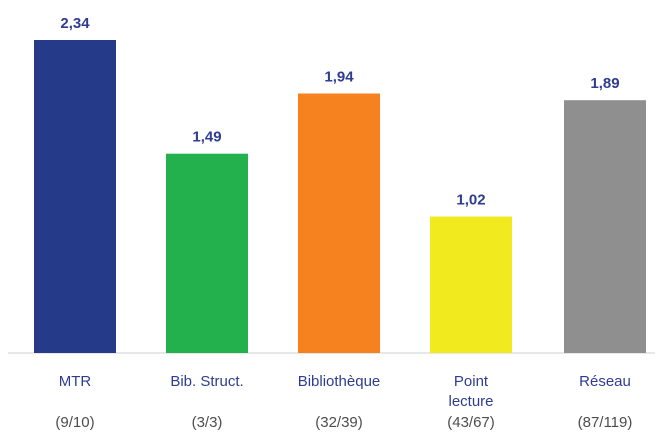 Image resolution: width=663 pixels, height=436 pixels. Describe the element at coordinates (339, 381) in the screenshot. I see `category-label-2: Bibliothèque` at that location.